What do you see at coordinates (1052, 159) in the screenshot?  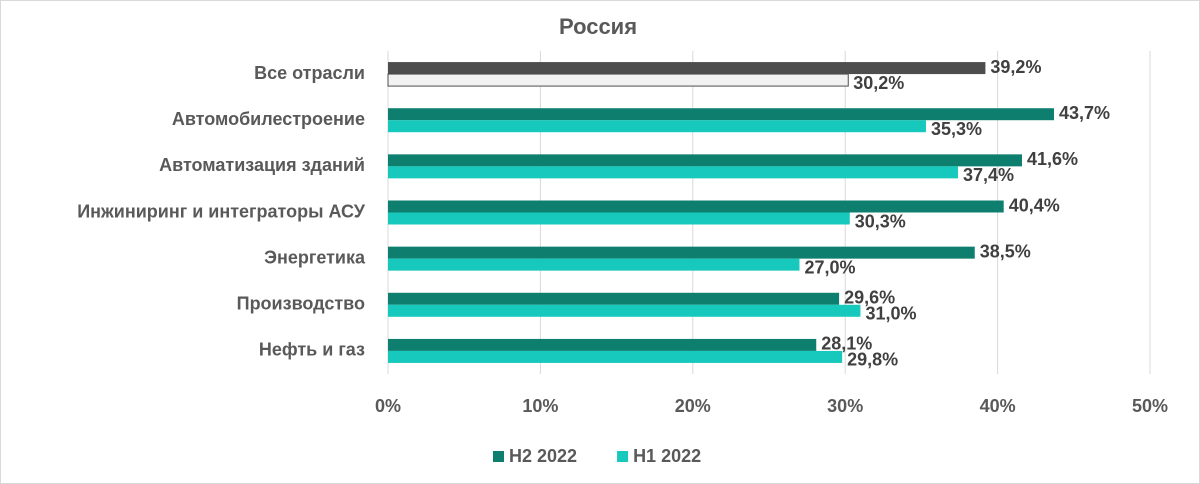 I see `value-label: 41,6%` at bounding box center [1052, 159].